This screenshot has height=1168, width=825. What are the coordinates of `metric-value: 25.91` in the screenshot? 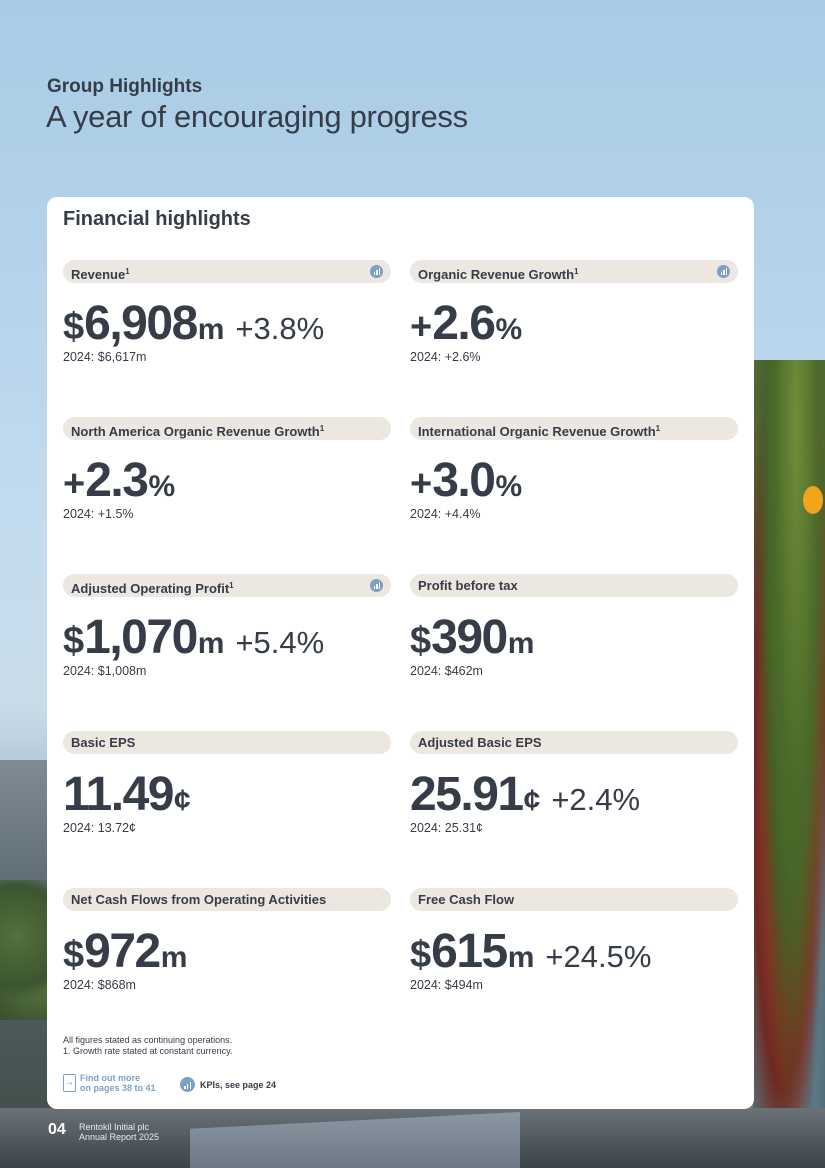 It's located at (467, 794).